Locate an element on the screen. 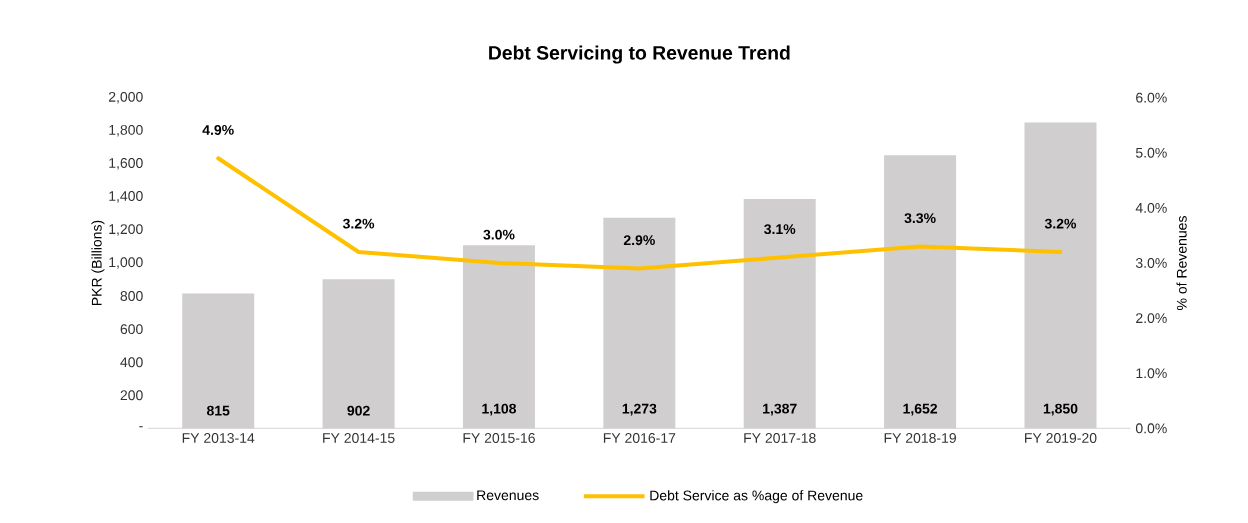 This screenshot has height=523, width=1248. x-tick-label: FY 2015-16 is located at coordinates (499, 438).